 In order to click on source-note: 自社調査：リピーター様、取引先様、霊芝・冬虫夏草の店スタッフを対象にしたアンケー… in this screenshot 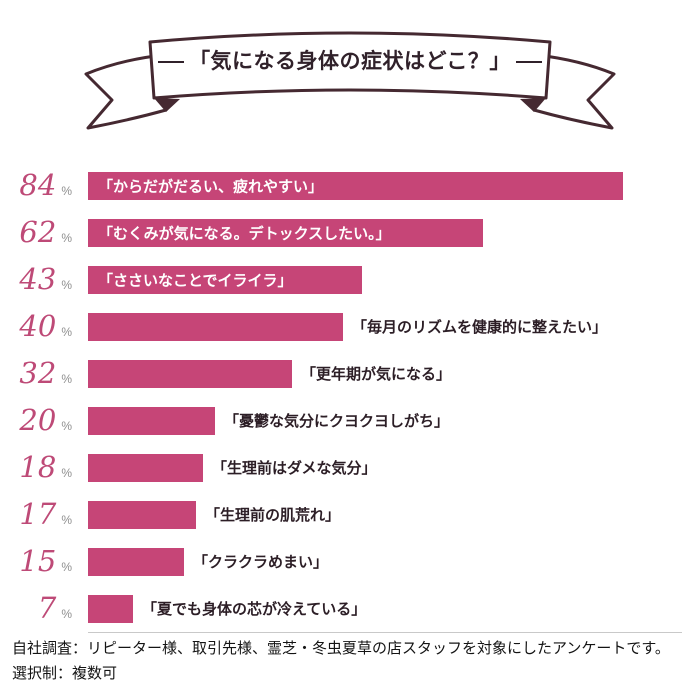, I will do `click(341, 662)`.